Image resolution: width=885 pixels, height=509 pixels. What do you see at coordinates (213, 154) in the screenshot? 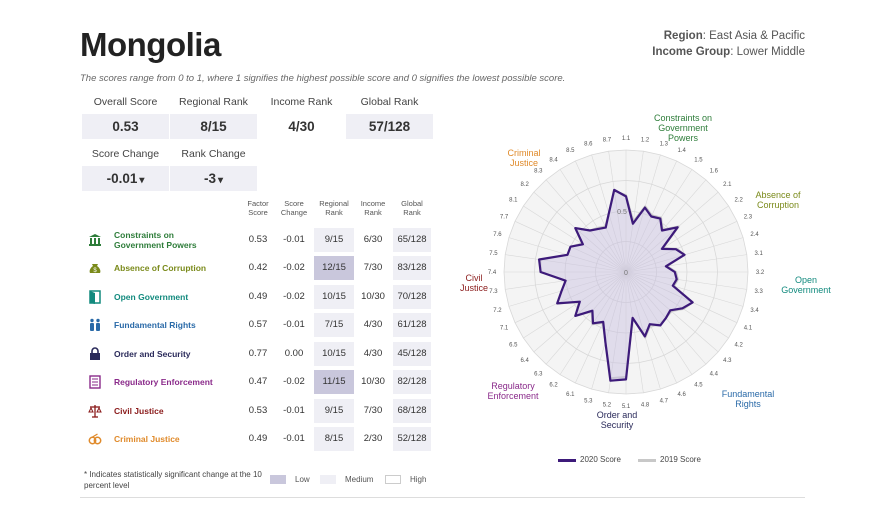
I see `rank-change-label: Rank Change` at bounding box center [213, 154].